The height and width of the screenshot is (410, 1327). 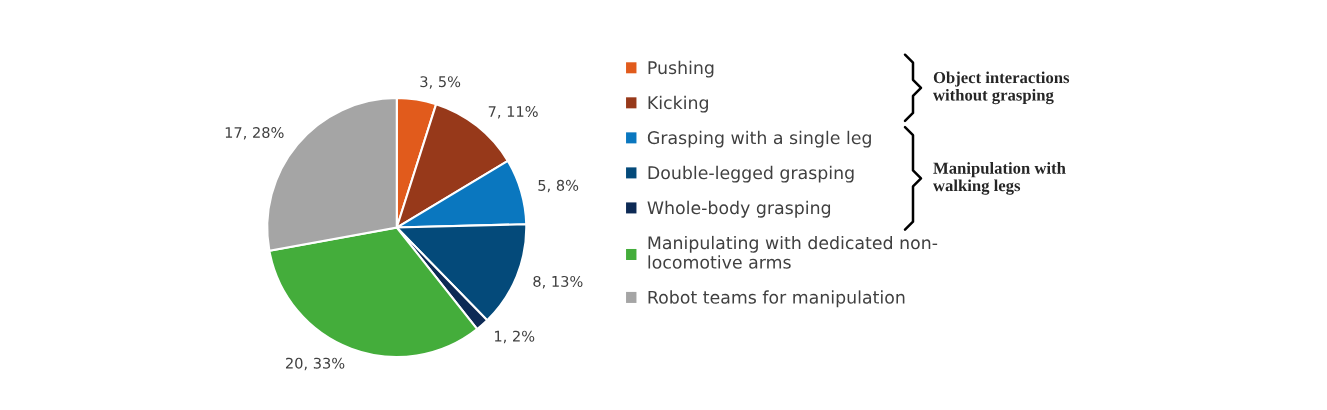 What do you see at coordinates (759, 139) in the screenshot?
I see `legend-label: Grasping with a single leg` at bounding box center [759, 139].